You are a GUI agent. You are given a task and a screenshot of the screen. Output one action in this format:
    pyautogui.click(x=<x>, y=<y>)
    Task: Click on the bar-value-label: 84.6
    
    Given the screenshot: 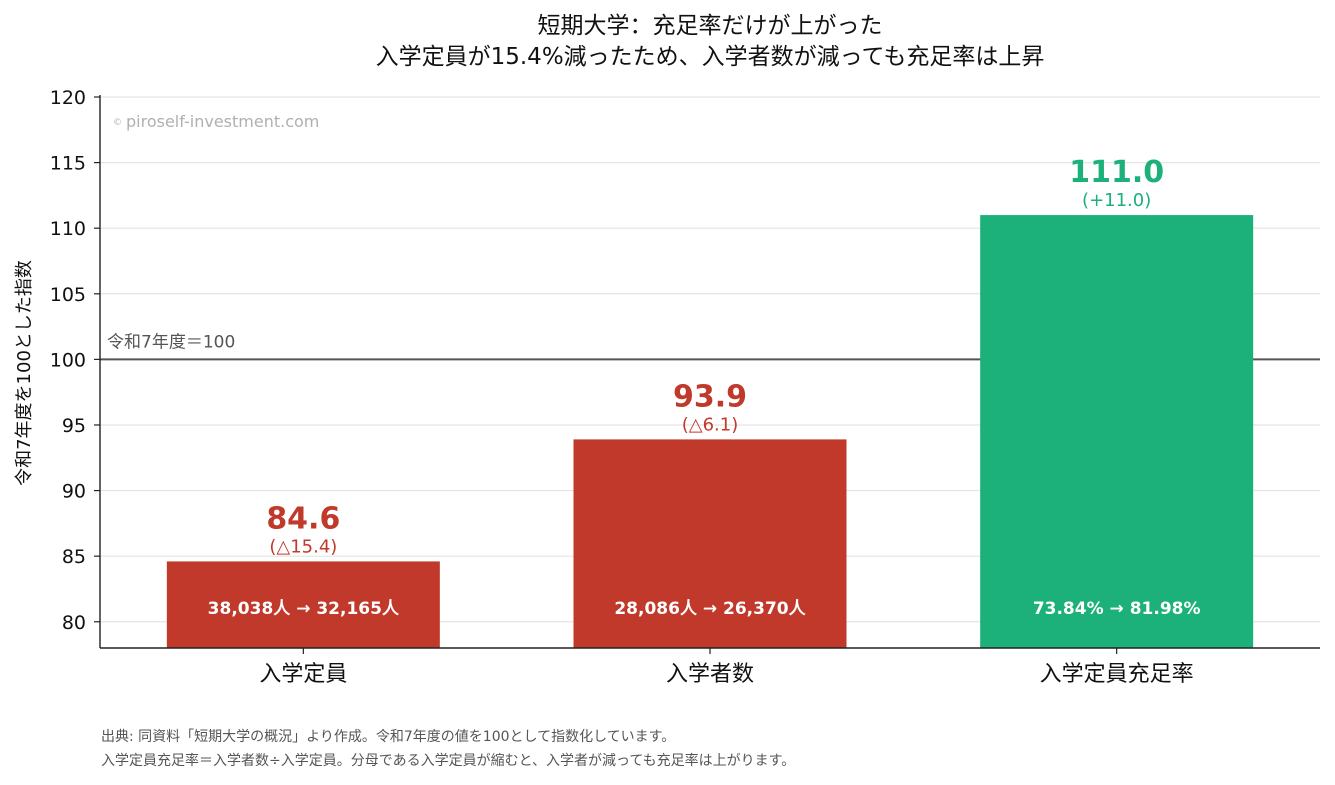 What is the action you would take?
    pyautogui.click(x=303, y=518)
    